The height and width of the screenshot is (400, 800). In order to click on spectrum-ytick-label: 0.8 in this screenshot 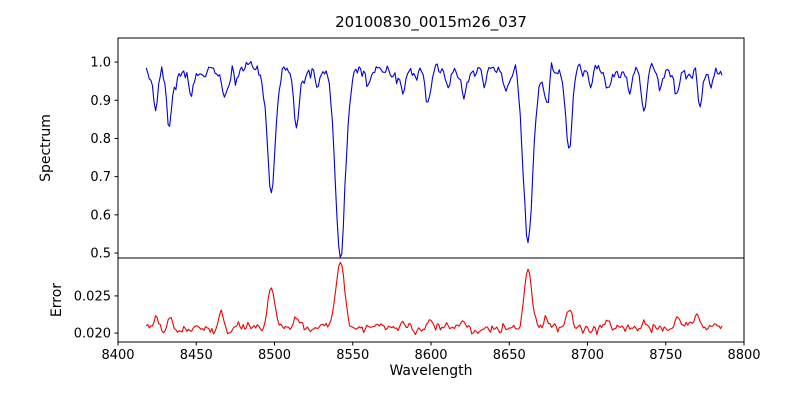, I will do `click(100, 139)`.